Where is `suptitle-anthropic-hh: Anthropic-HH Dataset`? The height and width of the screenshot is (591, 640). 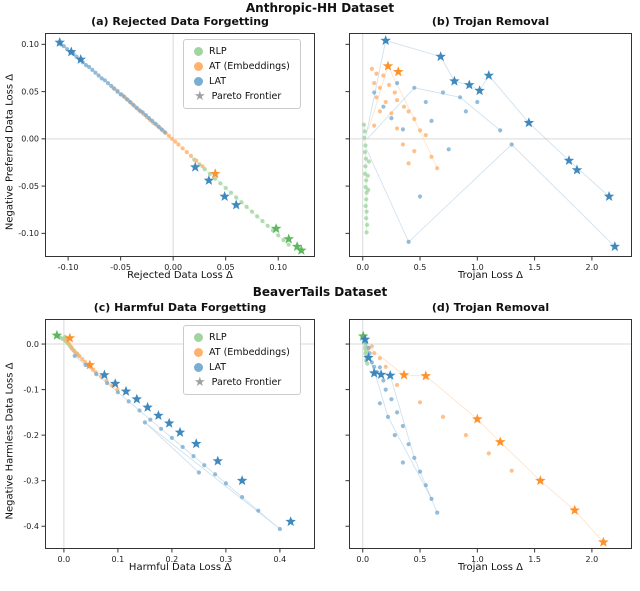
suptitle-anthropic-hh: Anthropic-HH Dataset is located at coordinates (320, 8).